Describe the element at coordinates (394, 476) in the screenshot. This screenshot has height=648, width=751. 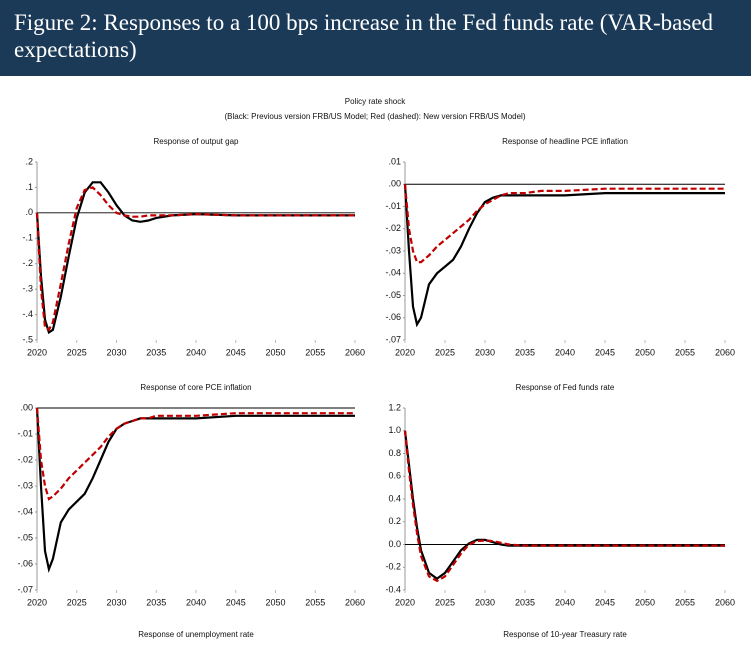
I see `y-tick-label: 0.6` at that location.